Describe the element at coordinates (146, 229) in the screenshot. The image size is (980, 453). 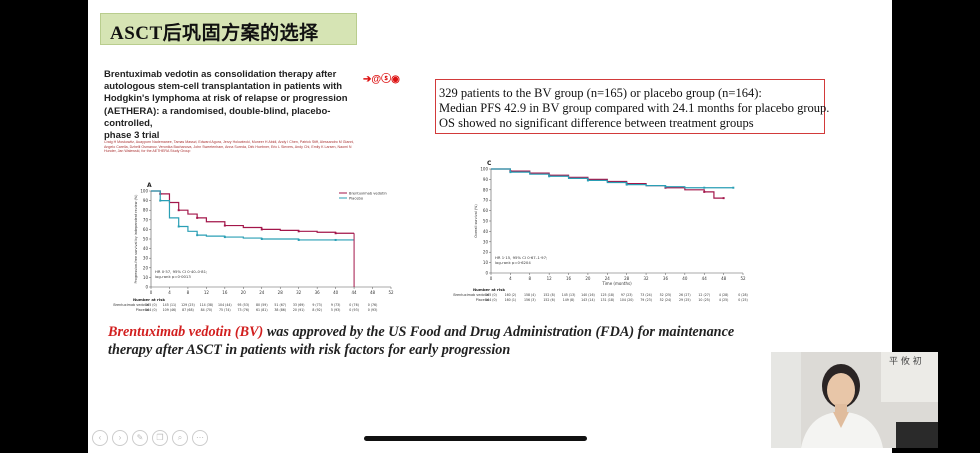
I see `y-tick-label: 60` at that location.